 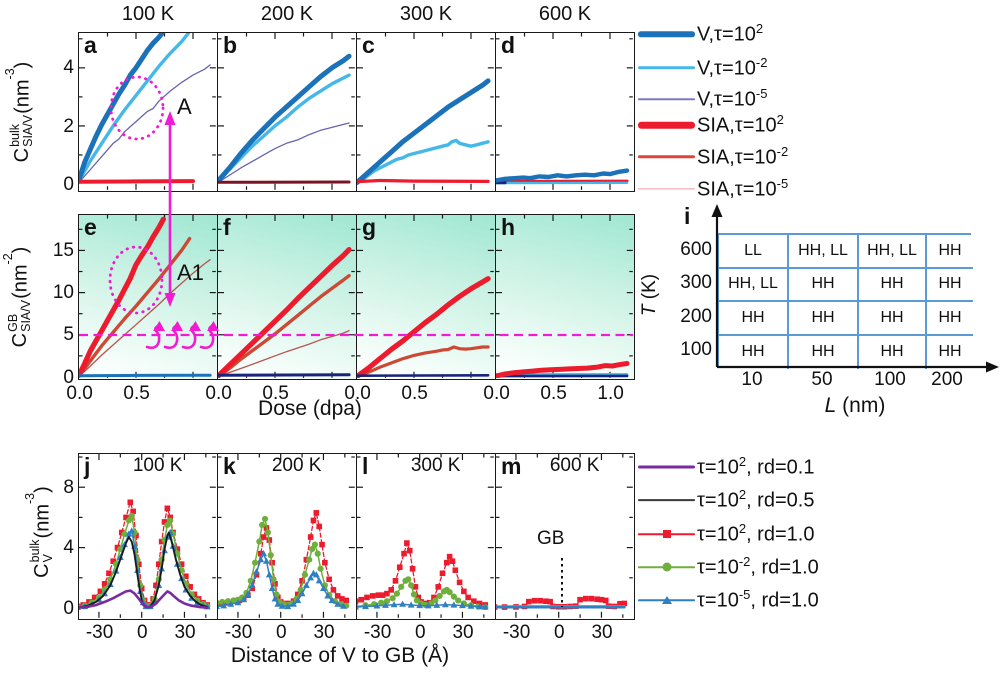 I want to click on panel-f: f, so click(x=287, y=297).